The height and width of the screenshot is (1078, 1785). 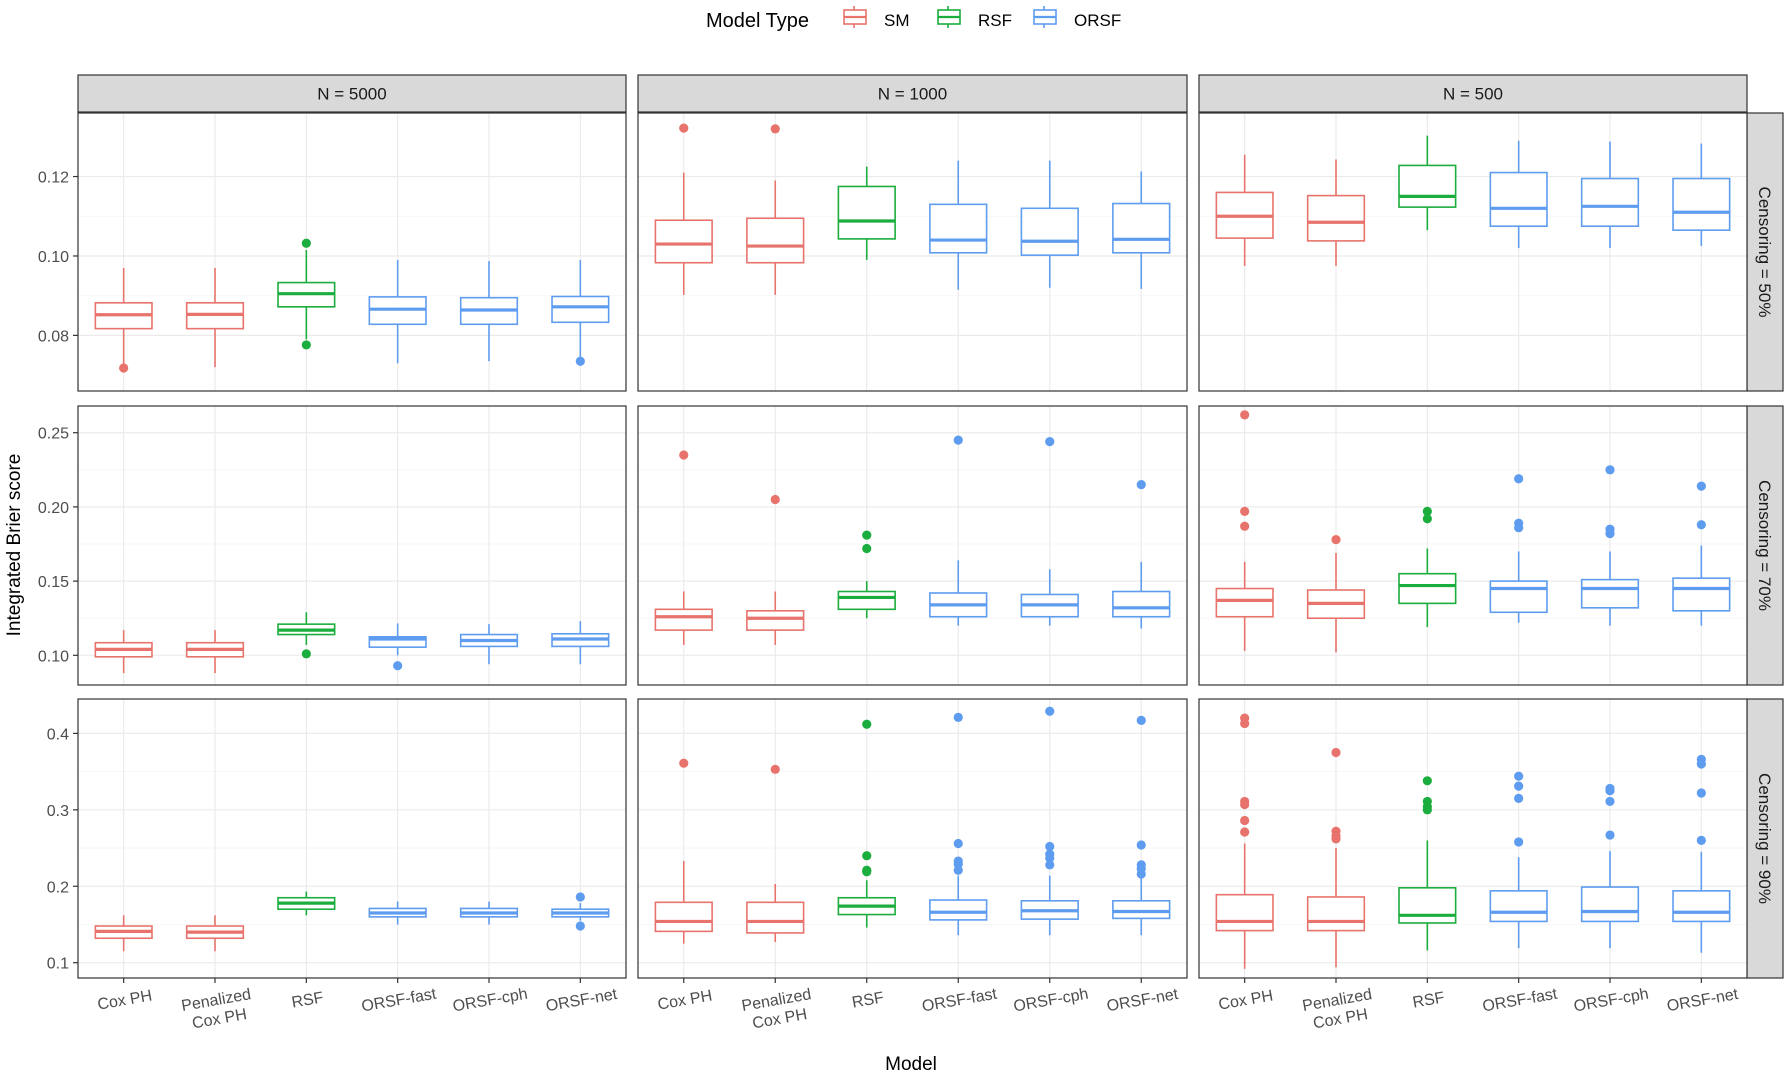 What do you see at coordinates (53, 434) in the screenshot?
I see `y-tick-label: 0.25` at bounding box center [53, 434].